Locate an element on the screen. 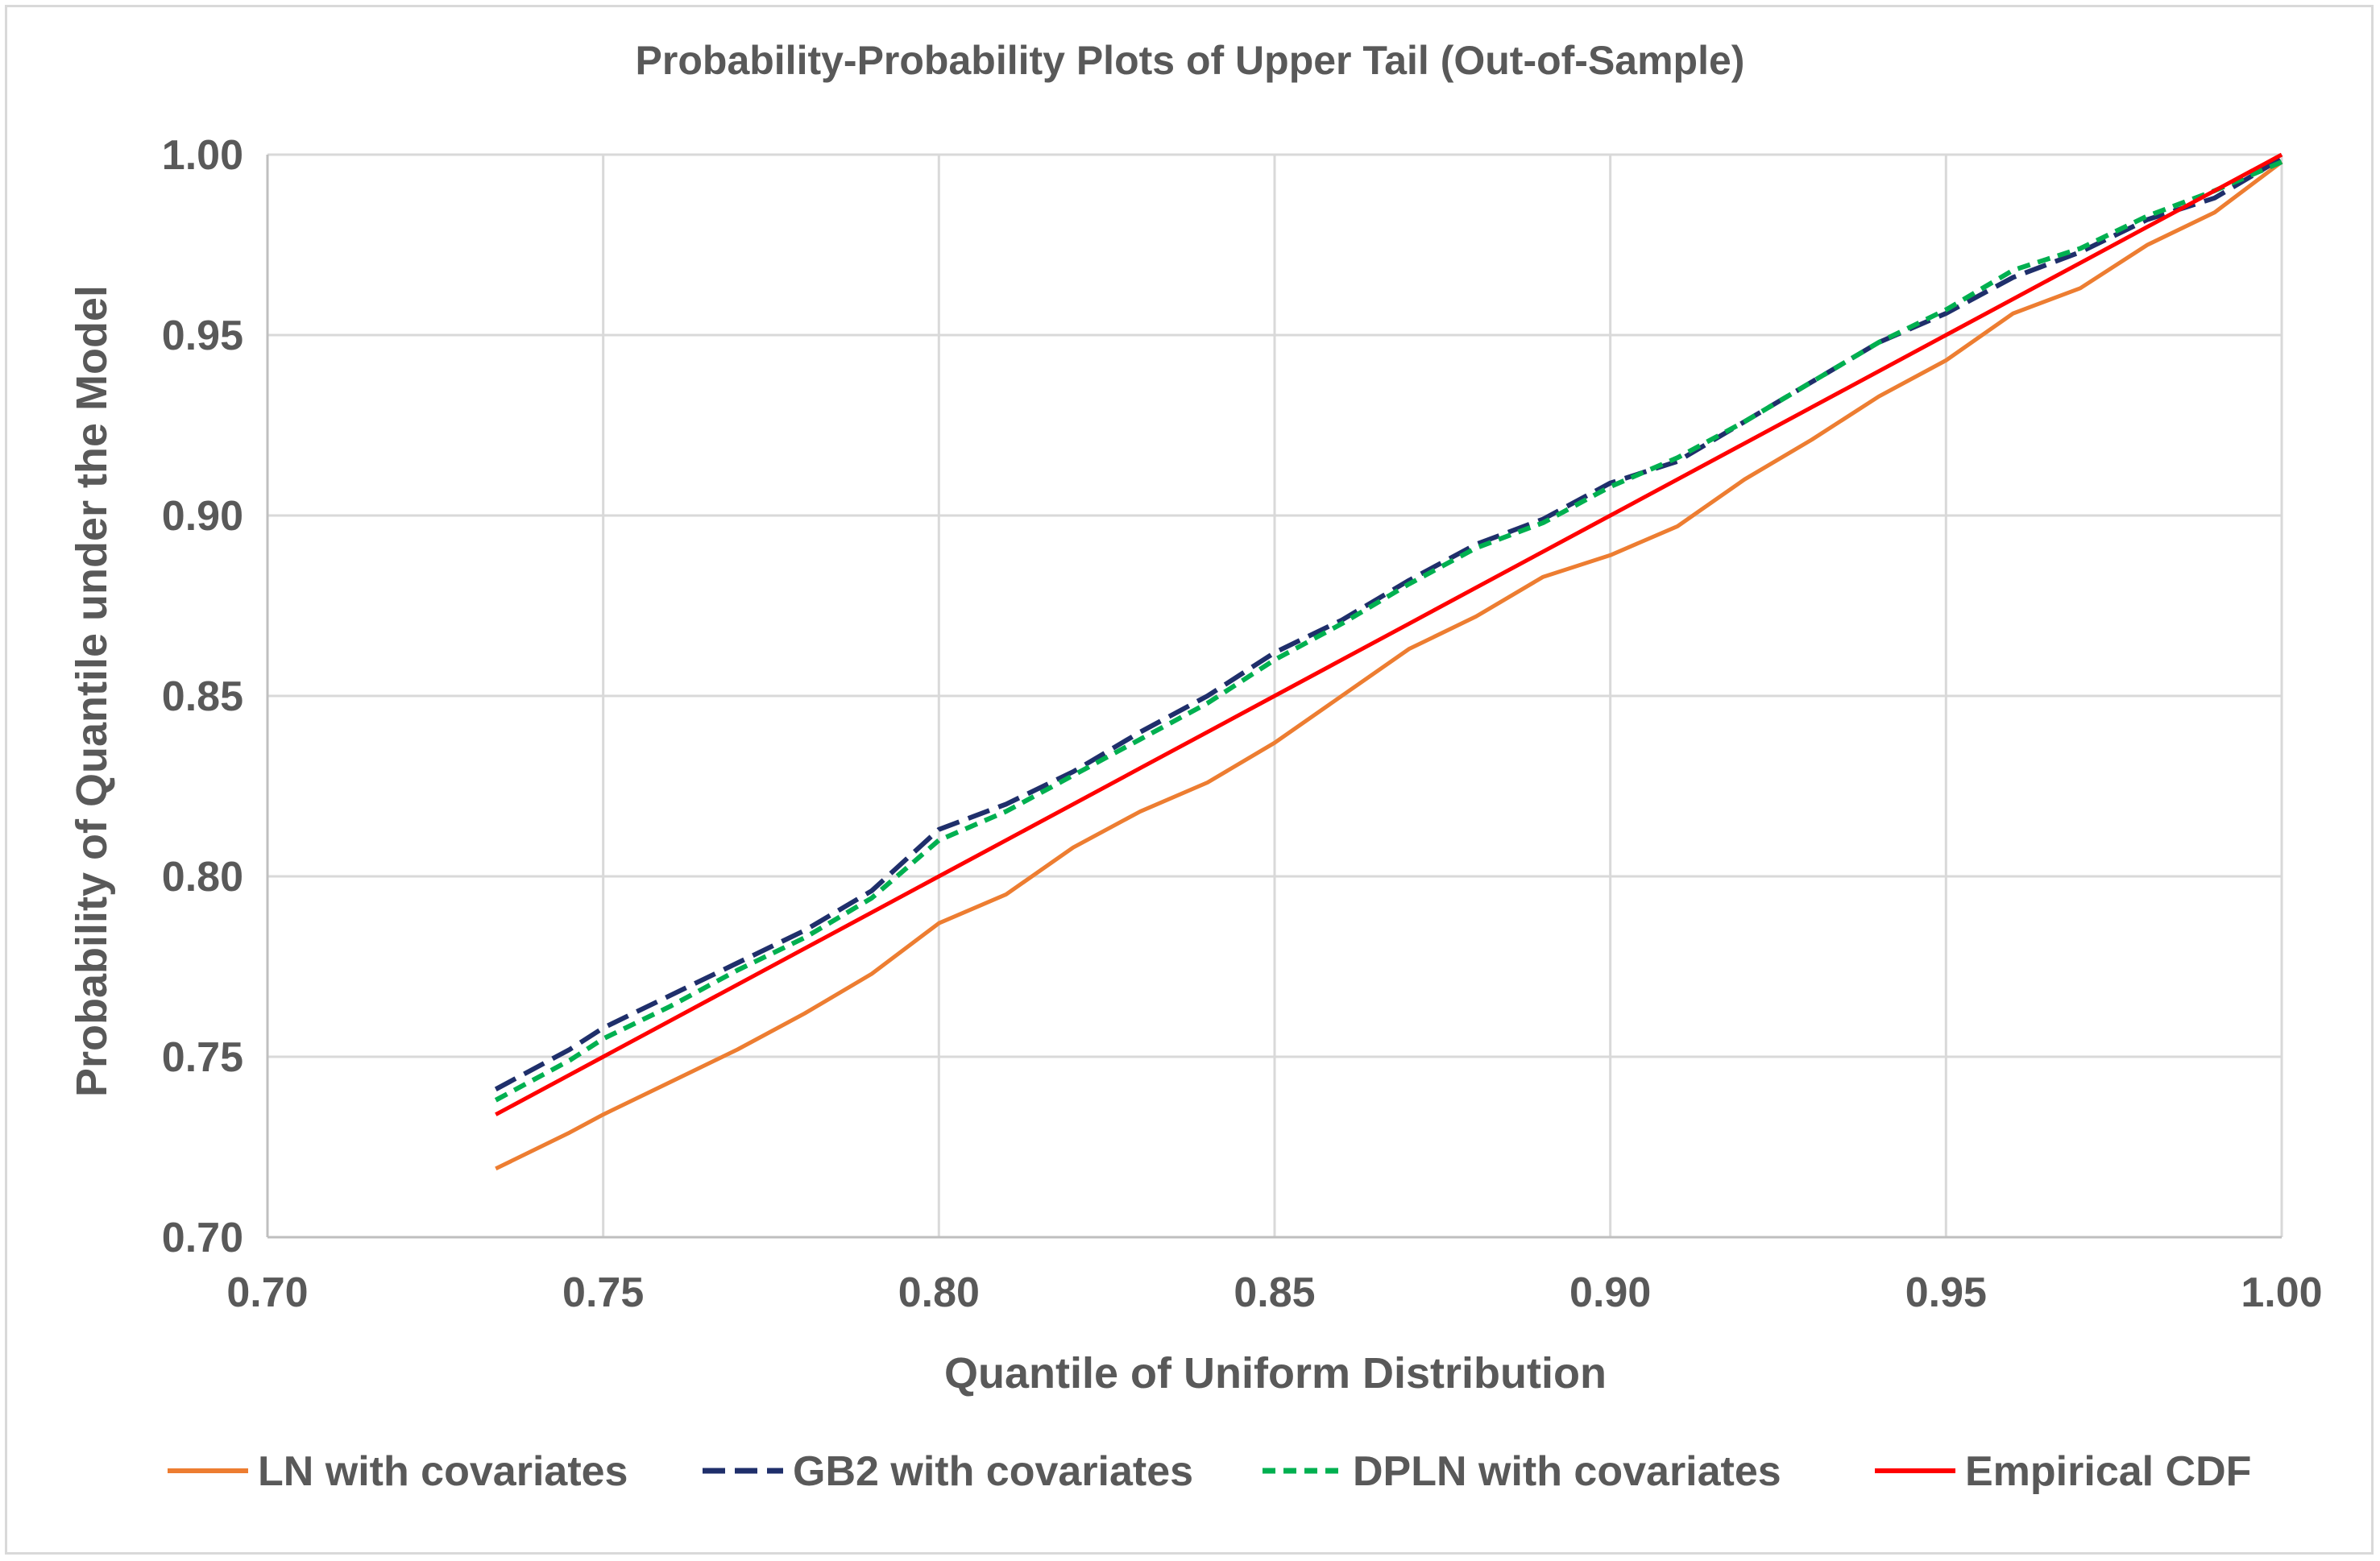  x-tick-label: 0.95 is located at coordinates (1946, 1292).